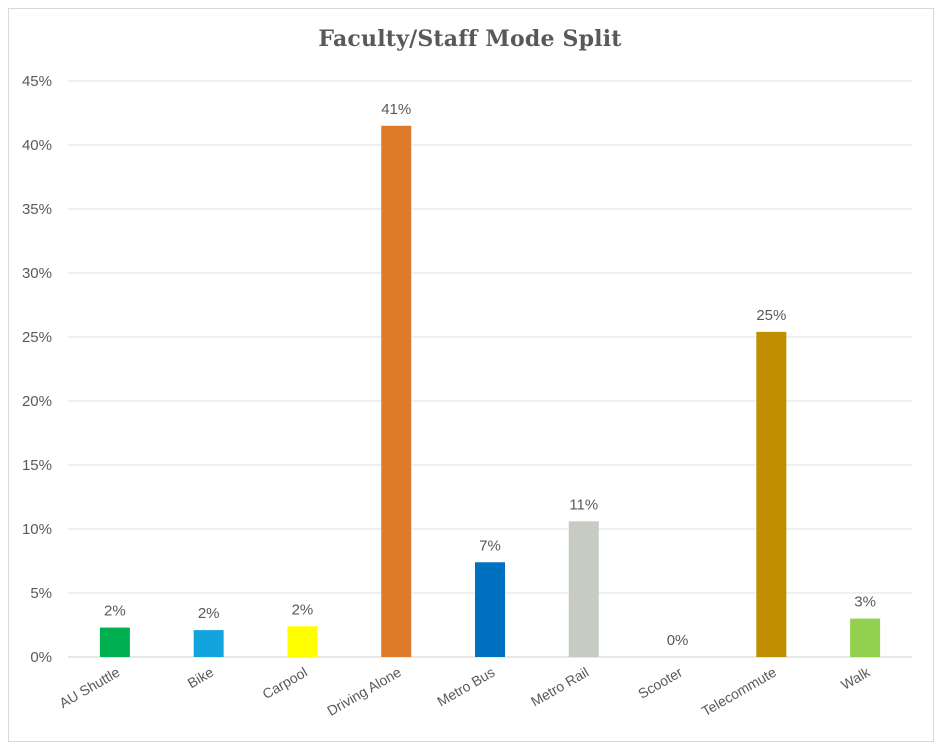 Image resolution: width=940 pixels, height=744 pixels. What do you see at coordinates (37, 465) in the screenshot?
I see `y-tick-label: 15%` at bounding box center [37, 465].